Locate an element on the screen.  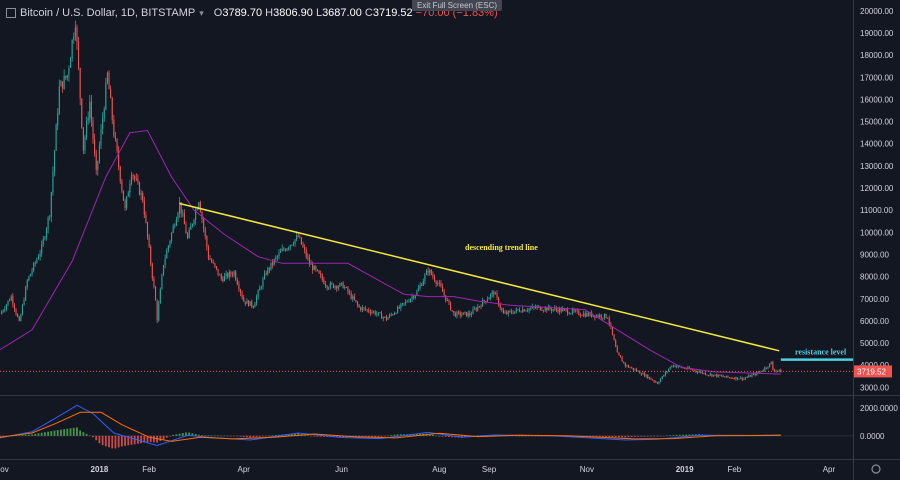
settings-gear-icon is located at coordinates (876, 469).